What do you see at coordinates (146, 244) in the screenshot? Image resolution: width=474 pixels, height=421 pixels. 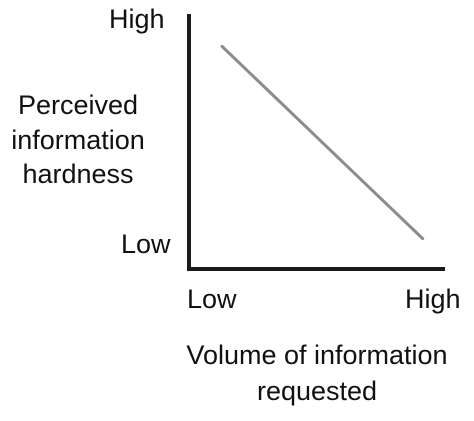 I see `y-tick-low: Low` at bounding box center [146, 244].